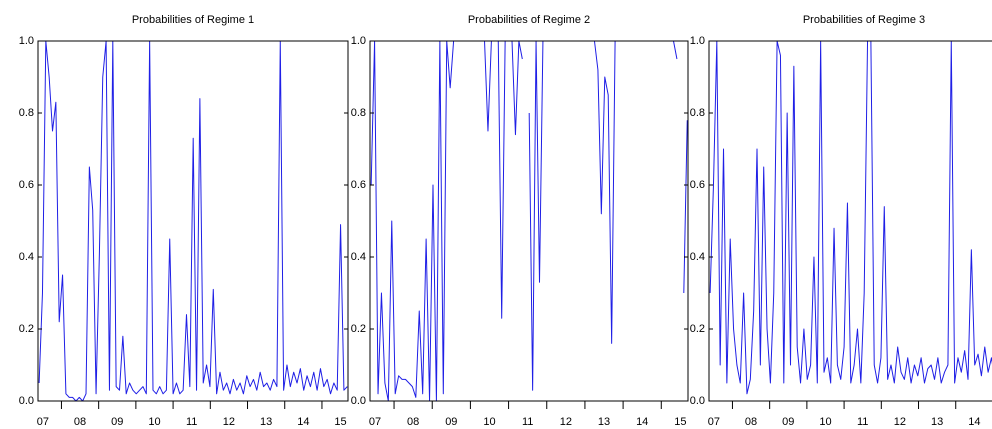 The height and width of the screenshot is (429, 992). What do you see at coordinates (864, 20) in the screenshot?
I see `panel-title: Probabilities of Regime 3` at bounding box center [864, 20].